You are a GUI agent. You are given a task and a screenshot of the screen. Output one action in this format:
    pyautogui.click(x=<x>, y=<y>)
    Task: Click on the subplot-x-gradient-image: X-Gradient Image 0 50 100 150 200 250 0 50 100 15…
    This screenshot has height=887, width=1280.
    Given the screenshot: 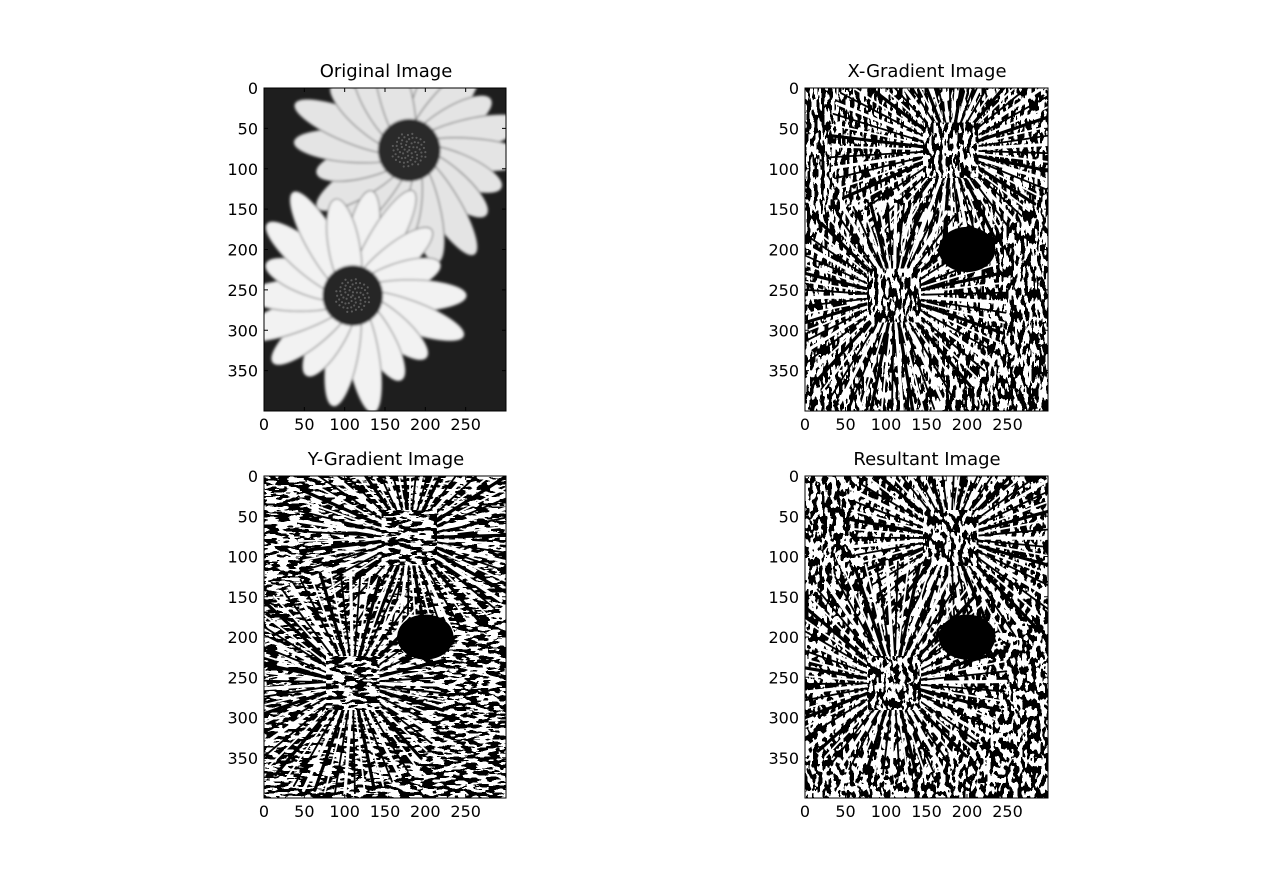 What is the action you would take?
    pyautogui.click(x=908, y=247)
    